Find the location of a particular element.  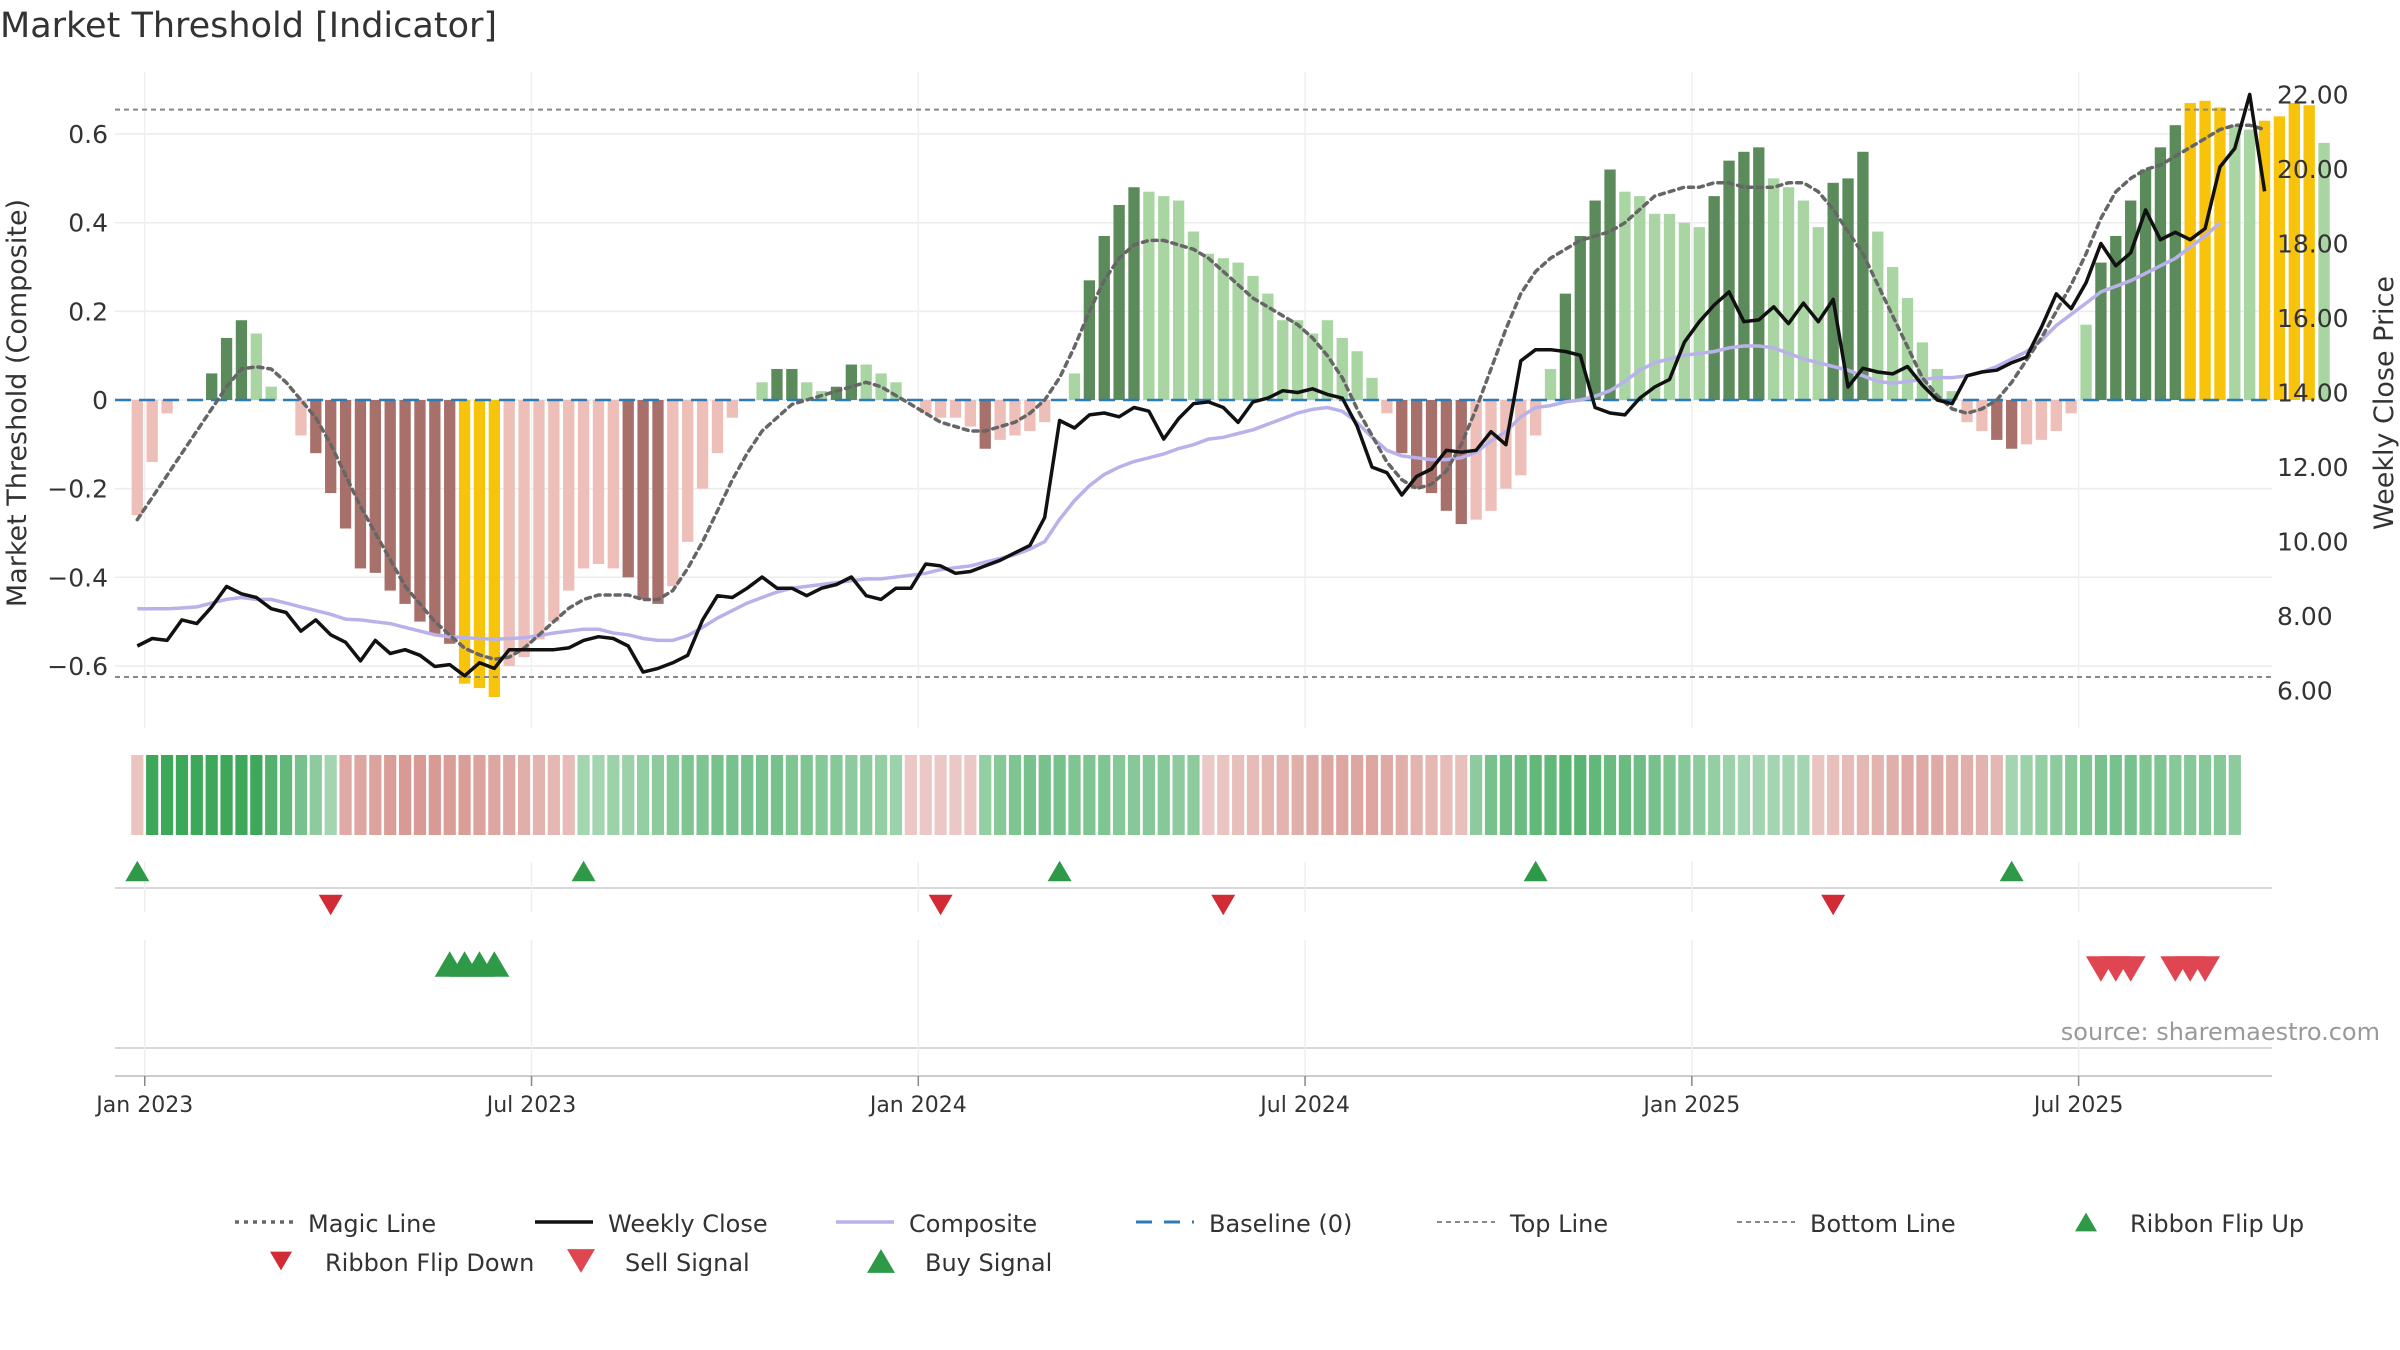

legend-item: Bottom Line is located at coordinates (1846, 1224).